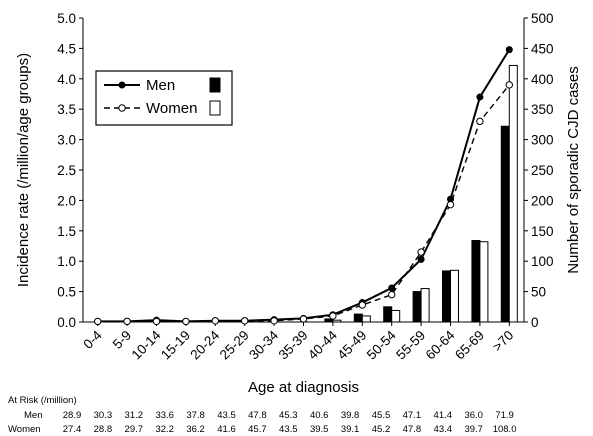  Describe the element at coordinates (293, 345) in the screenshot. I see `x-tick-label: 35-39` at that location.